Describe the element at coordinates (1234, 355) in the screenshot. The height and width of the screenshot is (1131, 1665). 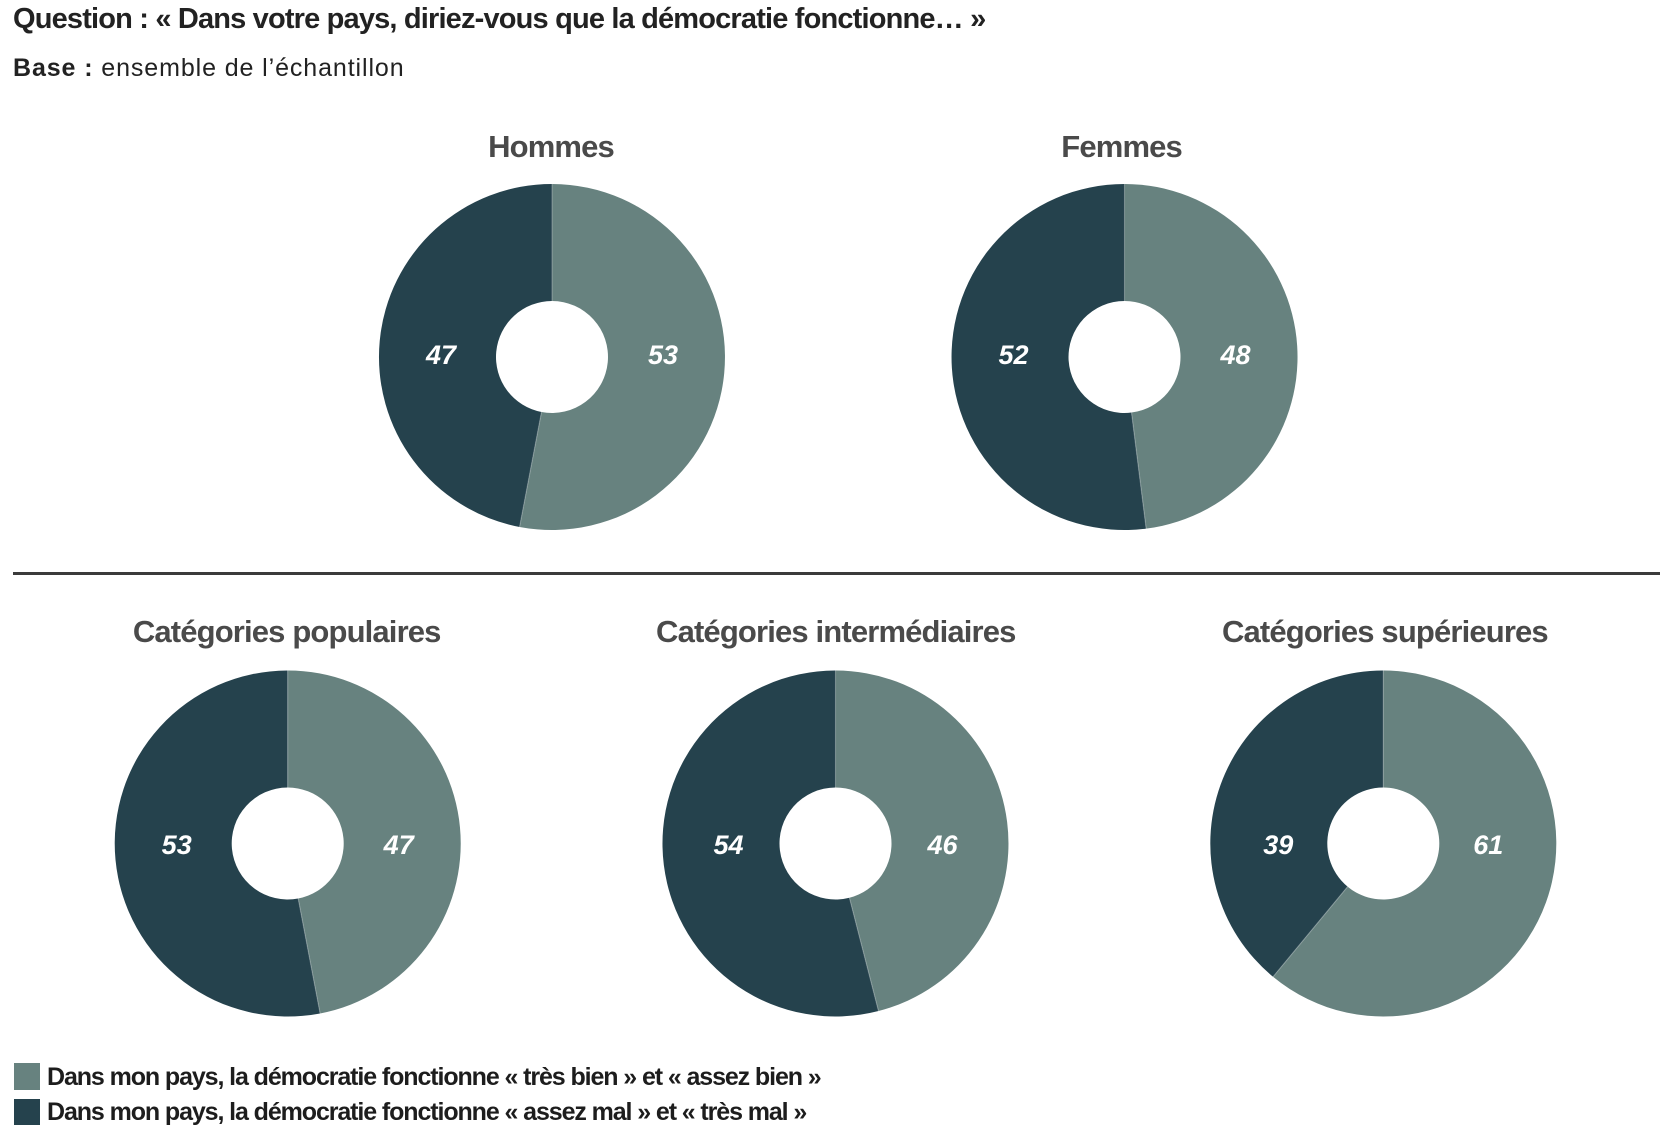
I see `svg-text: 48` at that location.